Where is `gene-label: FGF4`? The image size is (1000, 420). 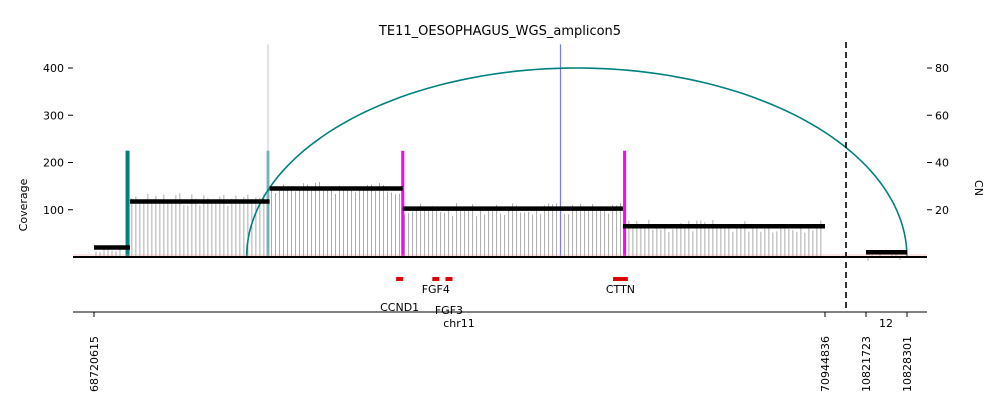
gene-label: FGF4 is located at coordinates (436, 289).